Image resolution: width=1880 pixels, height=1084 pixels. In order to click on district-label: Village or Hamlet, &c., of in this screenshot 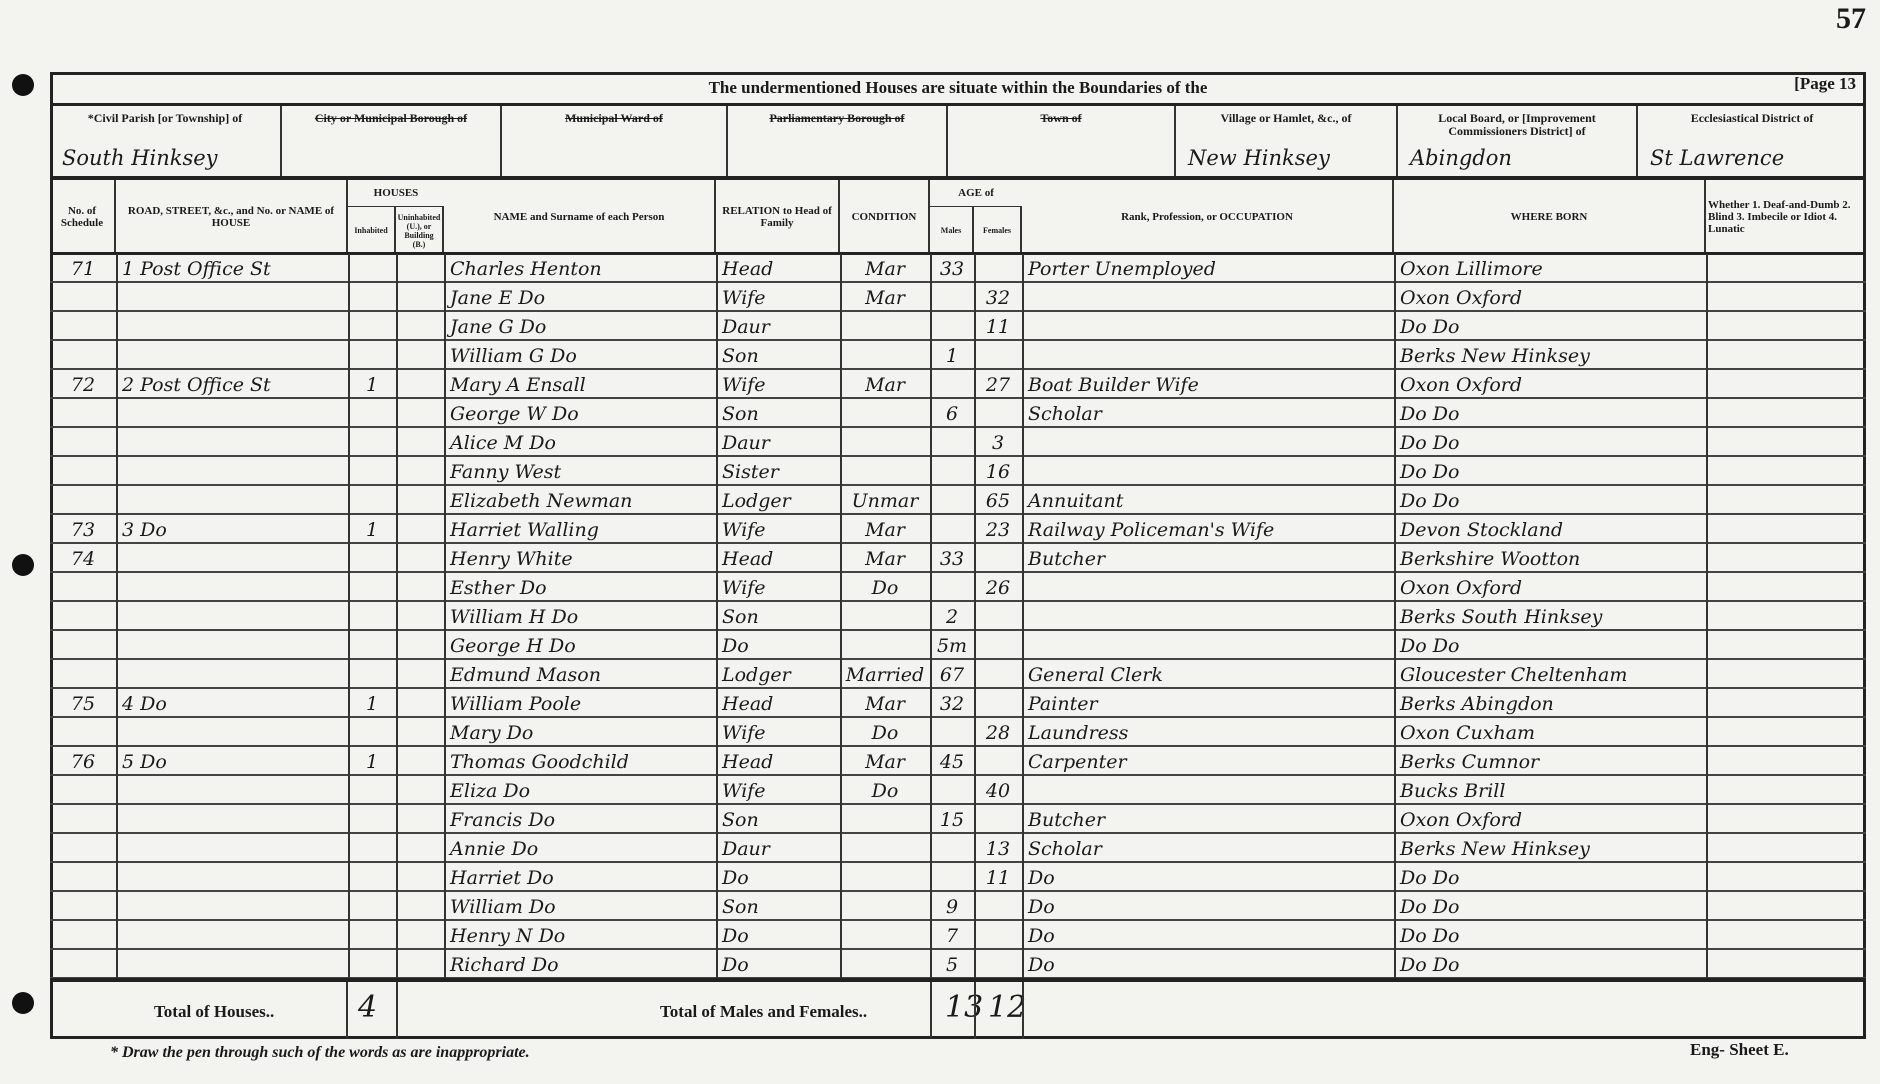, I will do `click(1286, 118)`.